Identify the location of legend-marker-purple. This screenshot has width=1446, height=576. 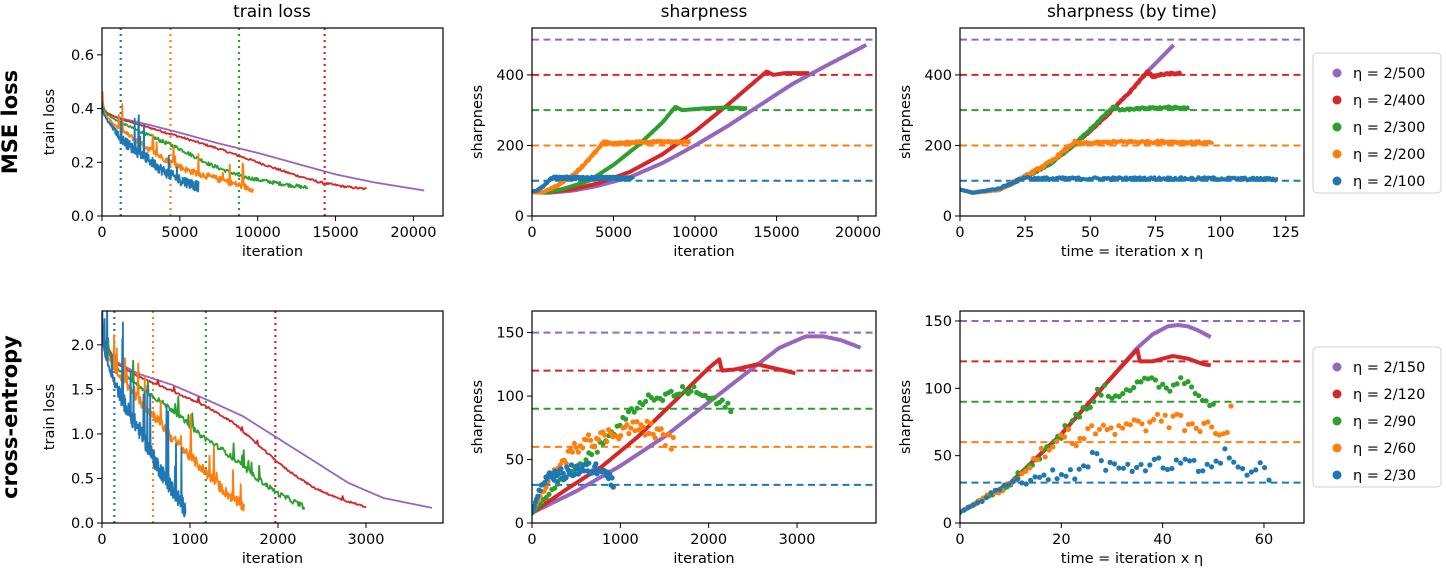
(1337, 73).